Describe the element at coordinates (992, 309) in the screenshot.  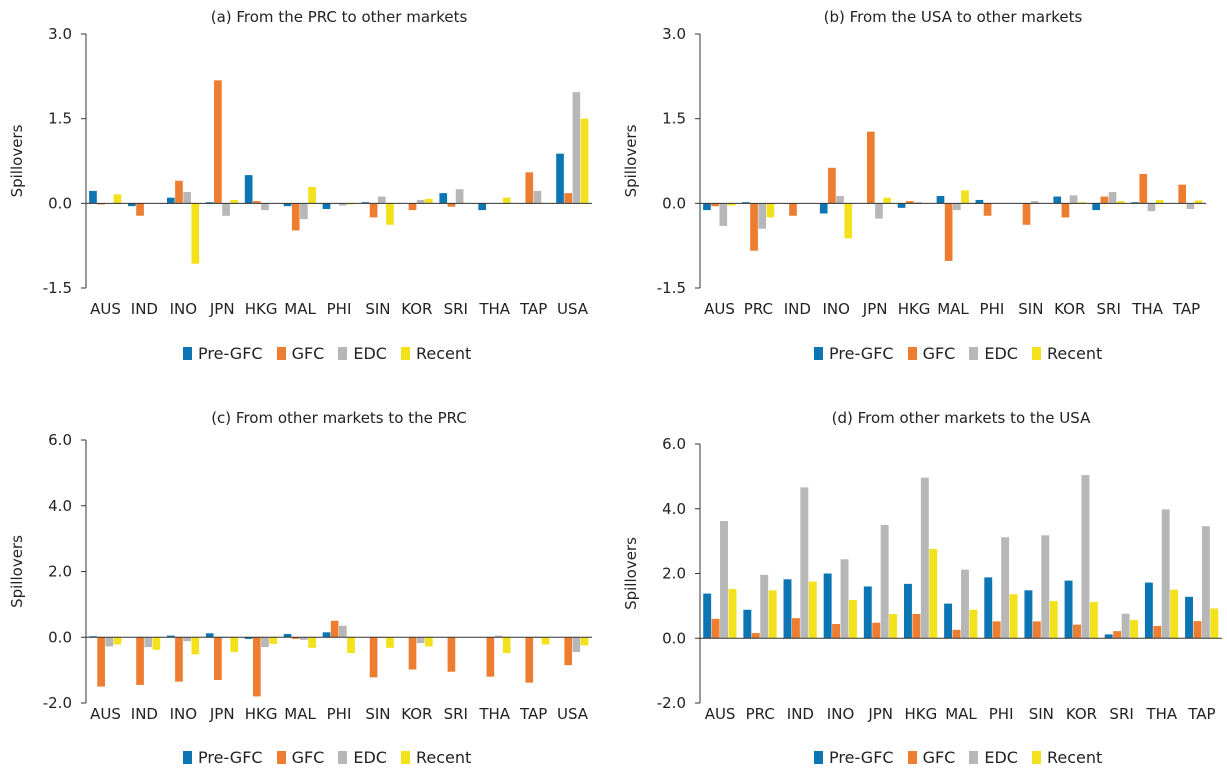
I see `x-category-label: PHI` at that location.